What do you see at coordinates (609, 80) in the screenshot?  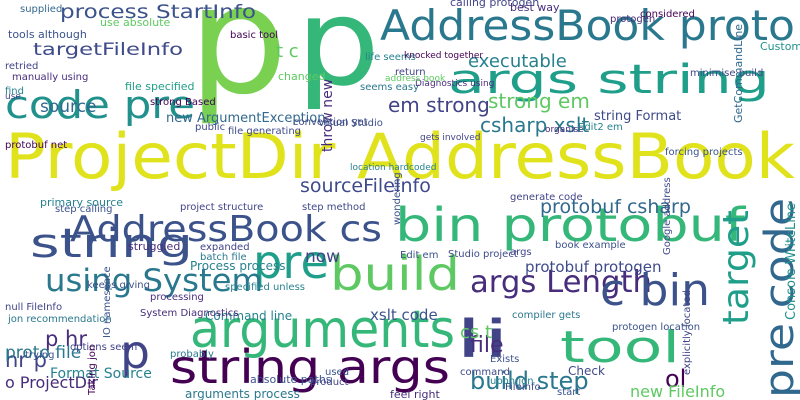 I see `word: args string` at bounding box center [609, 80].